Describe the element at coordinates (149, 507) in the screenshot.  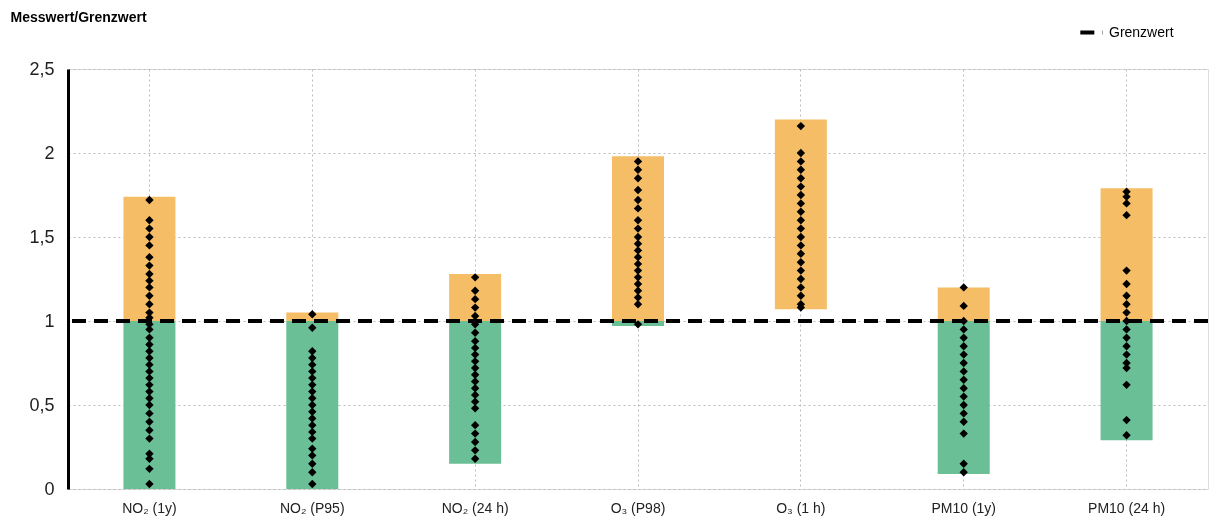
I see `x-tick-label: NO₂ (1y)` at that location.